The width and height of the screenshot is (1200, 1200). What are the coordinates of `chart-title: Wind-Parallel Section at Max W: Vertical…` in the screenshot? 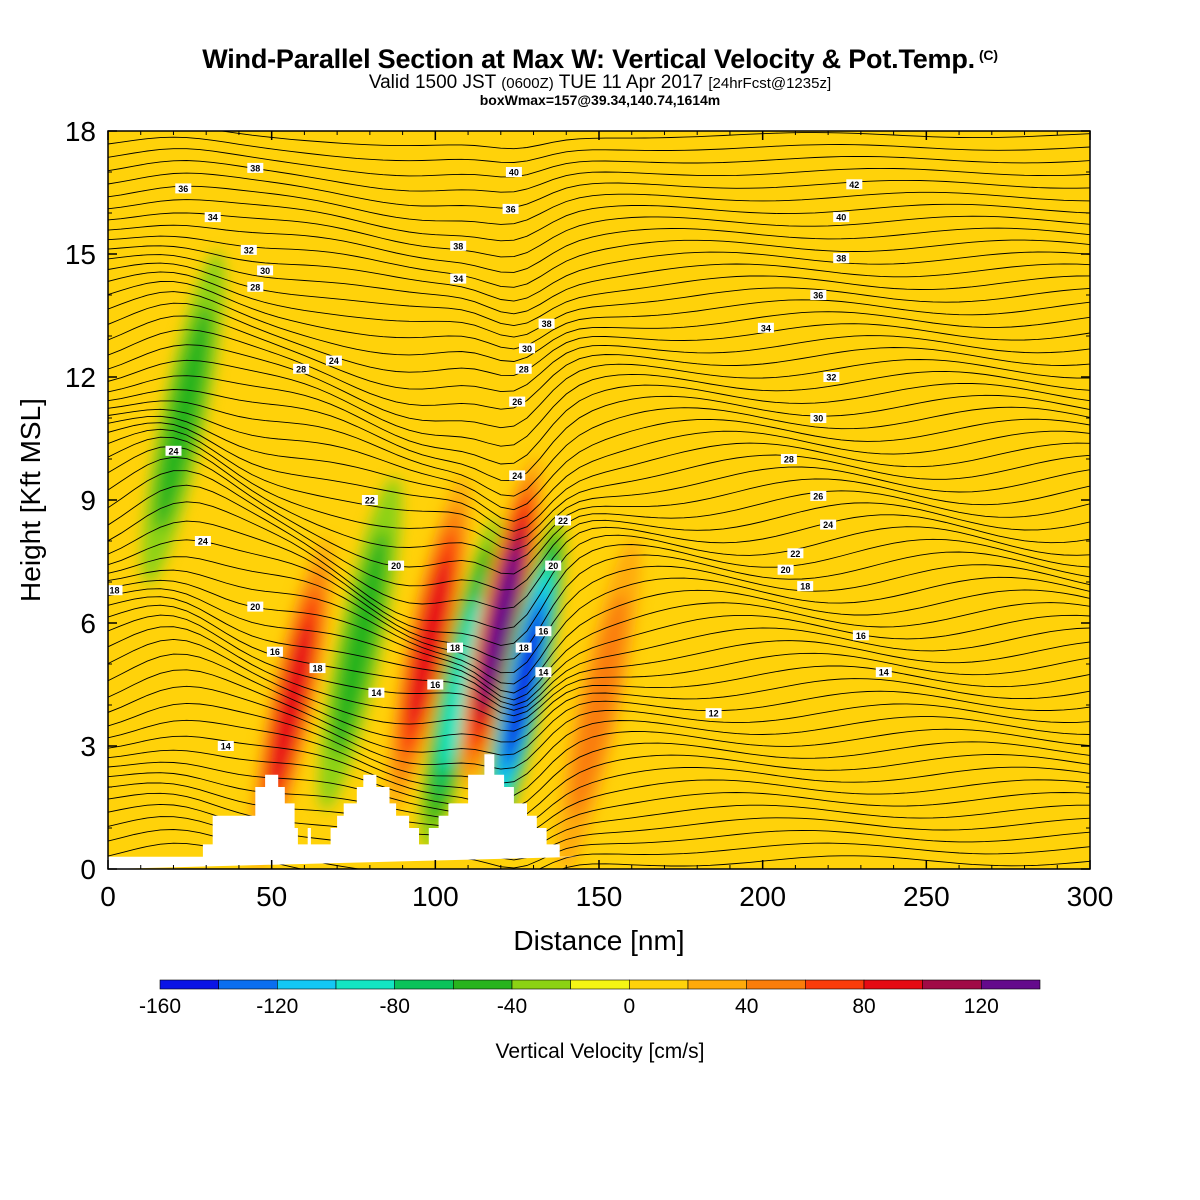 It's located at (600, 59).